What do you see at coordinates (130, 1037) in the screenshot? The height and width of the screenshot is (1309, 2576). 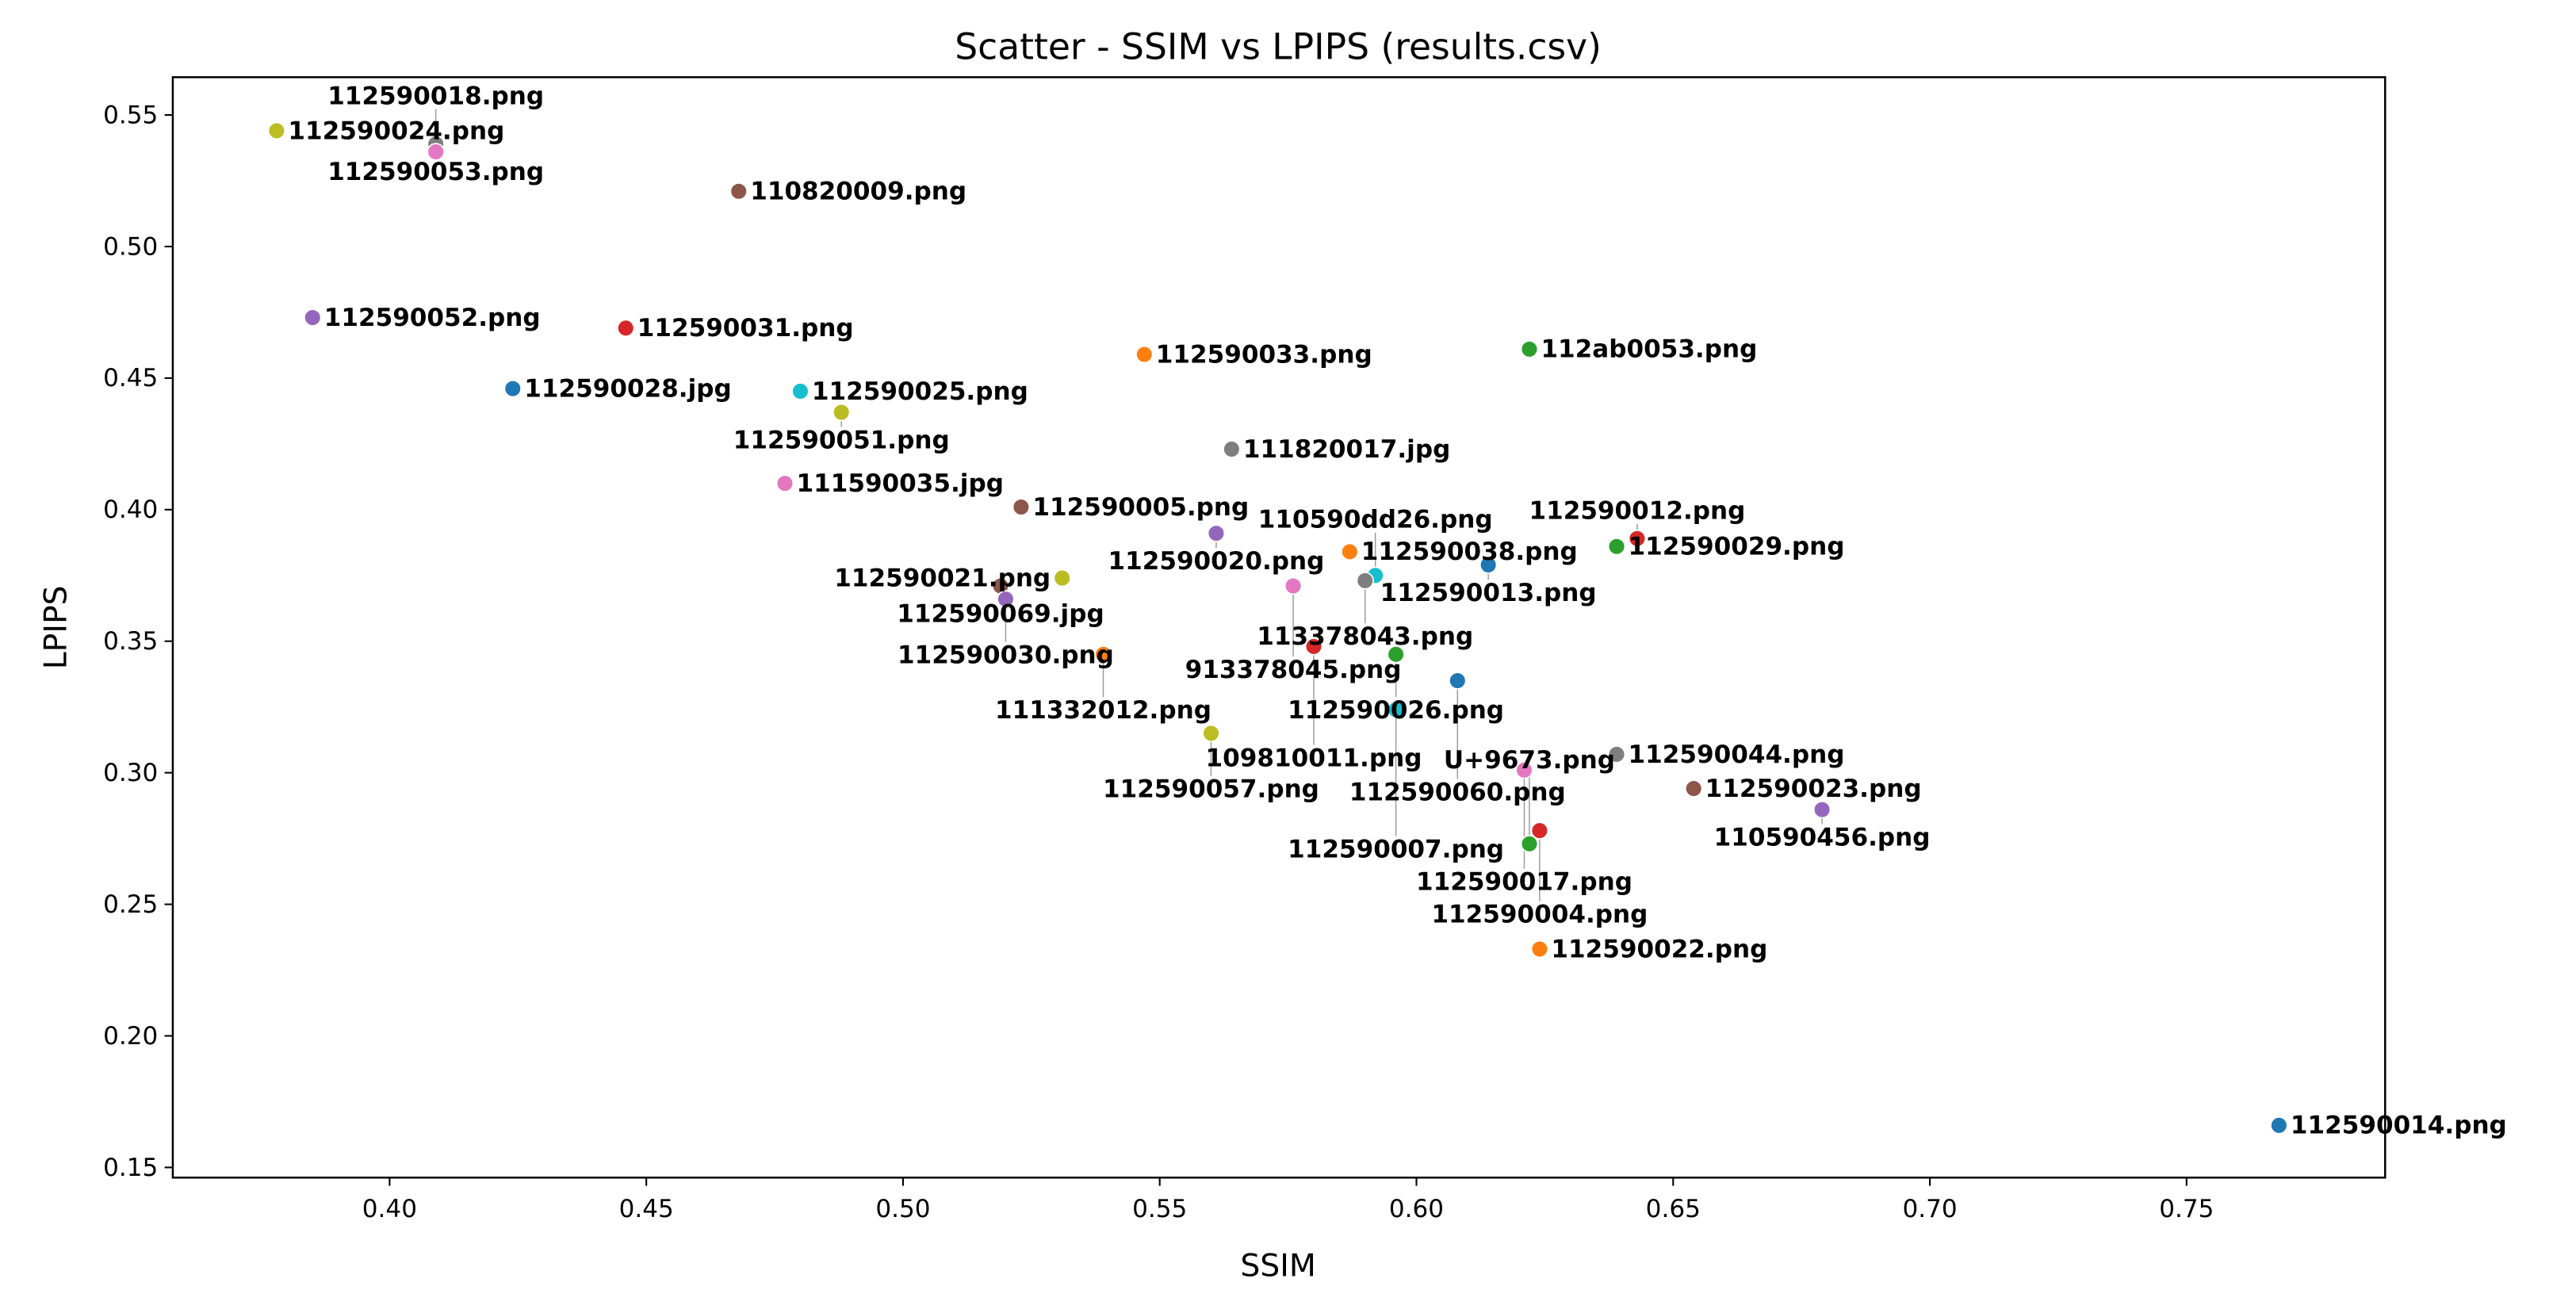 I see `y-tick-label: 0.20` at bounding box center [130, 1037].